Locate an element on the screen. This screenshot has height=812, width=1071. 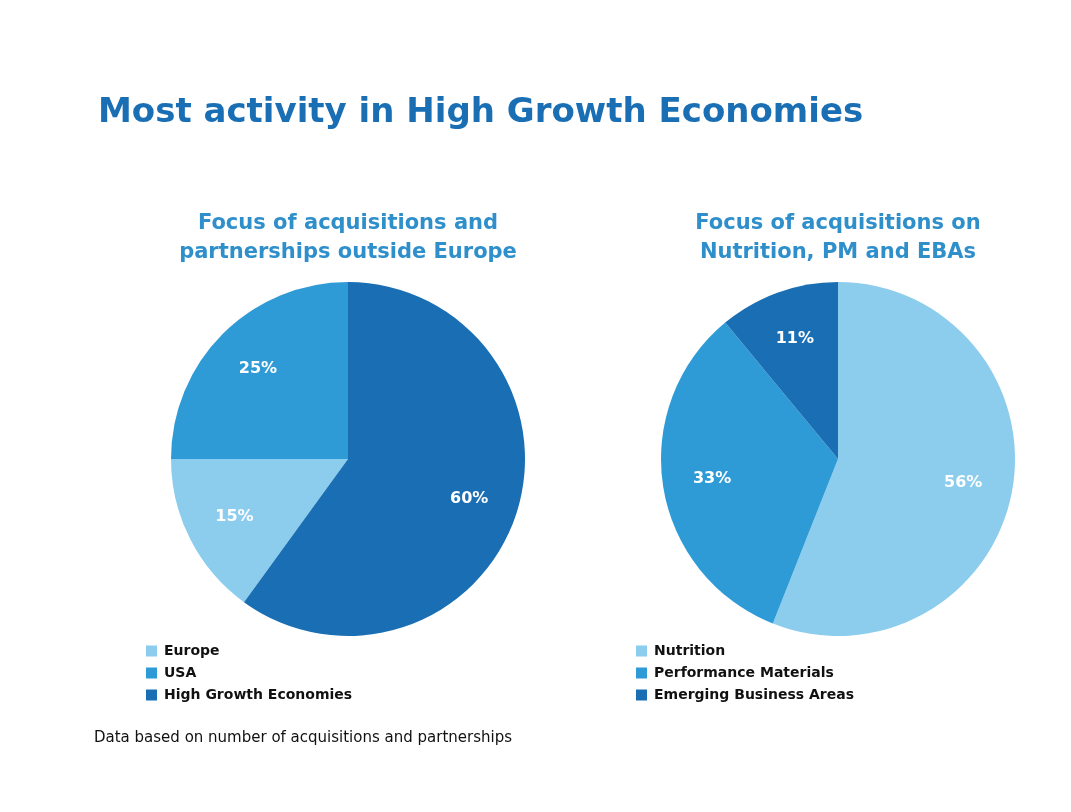
legend-label: Nutrition is located at coordinates (836, 649).